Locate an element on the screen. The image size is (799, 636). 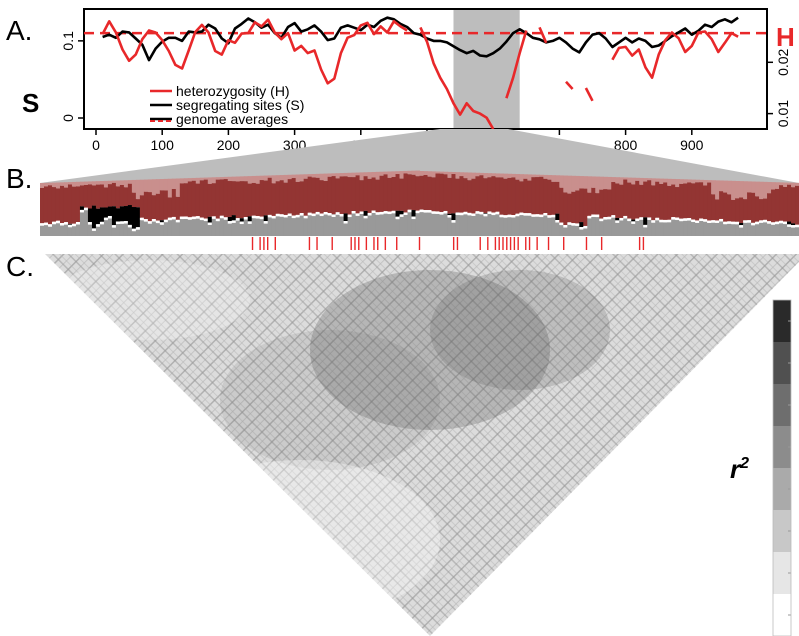
x-tick-label: 200 is located at coordinates (229, 145).